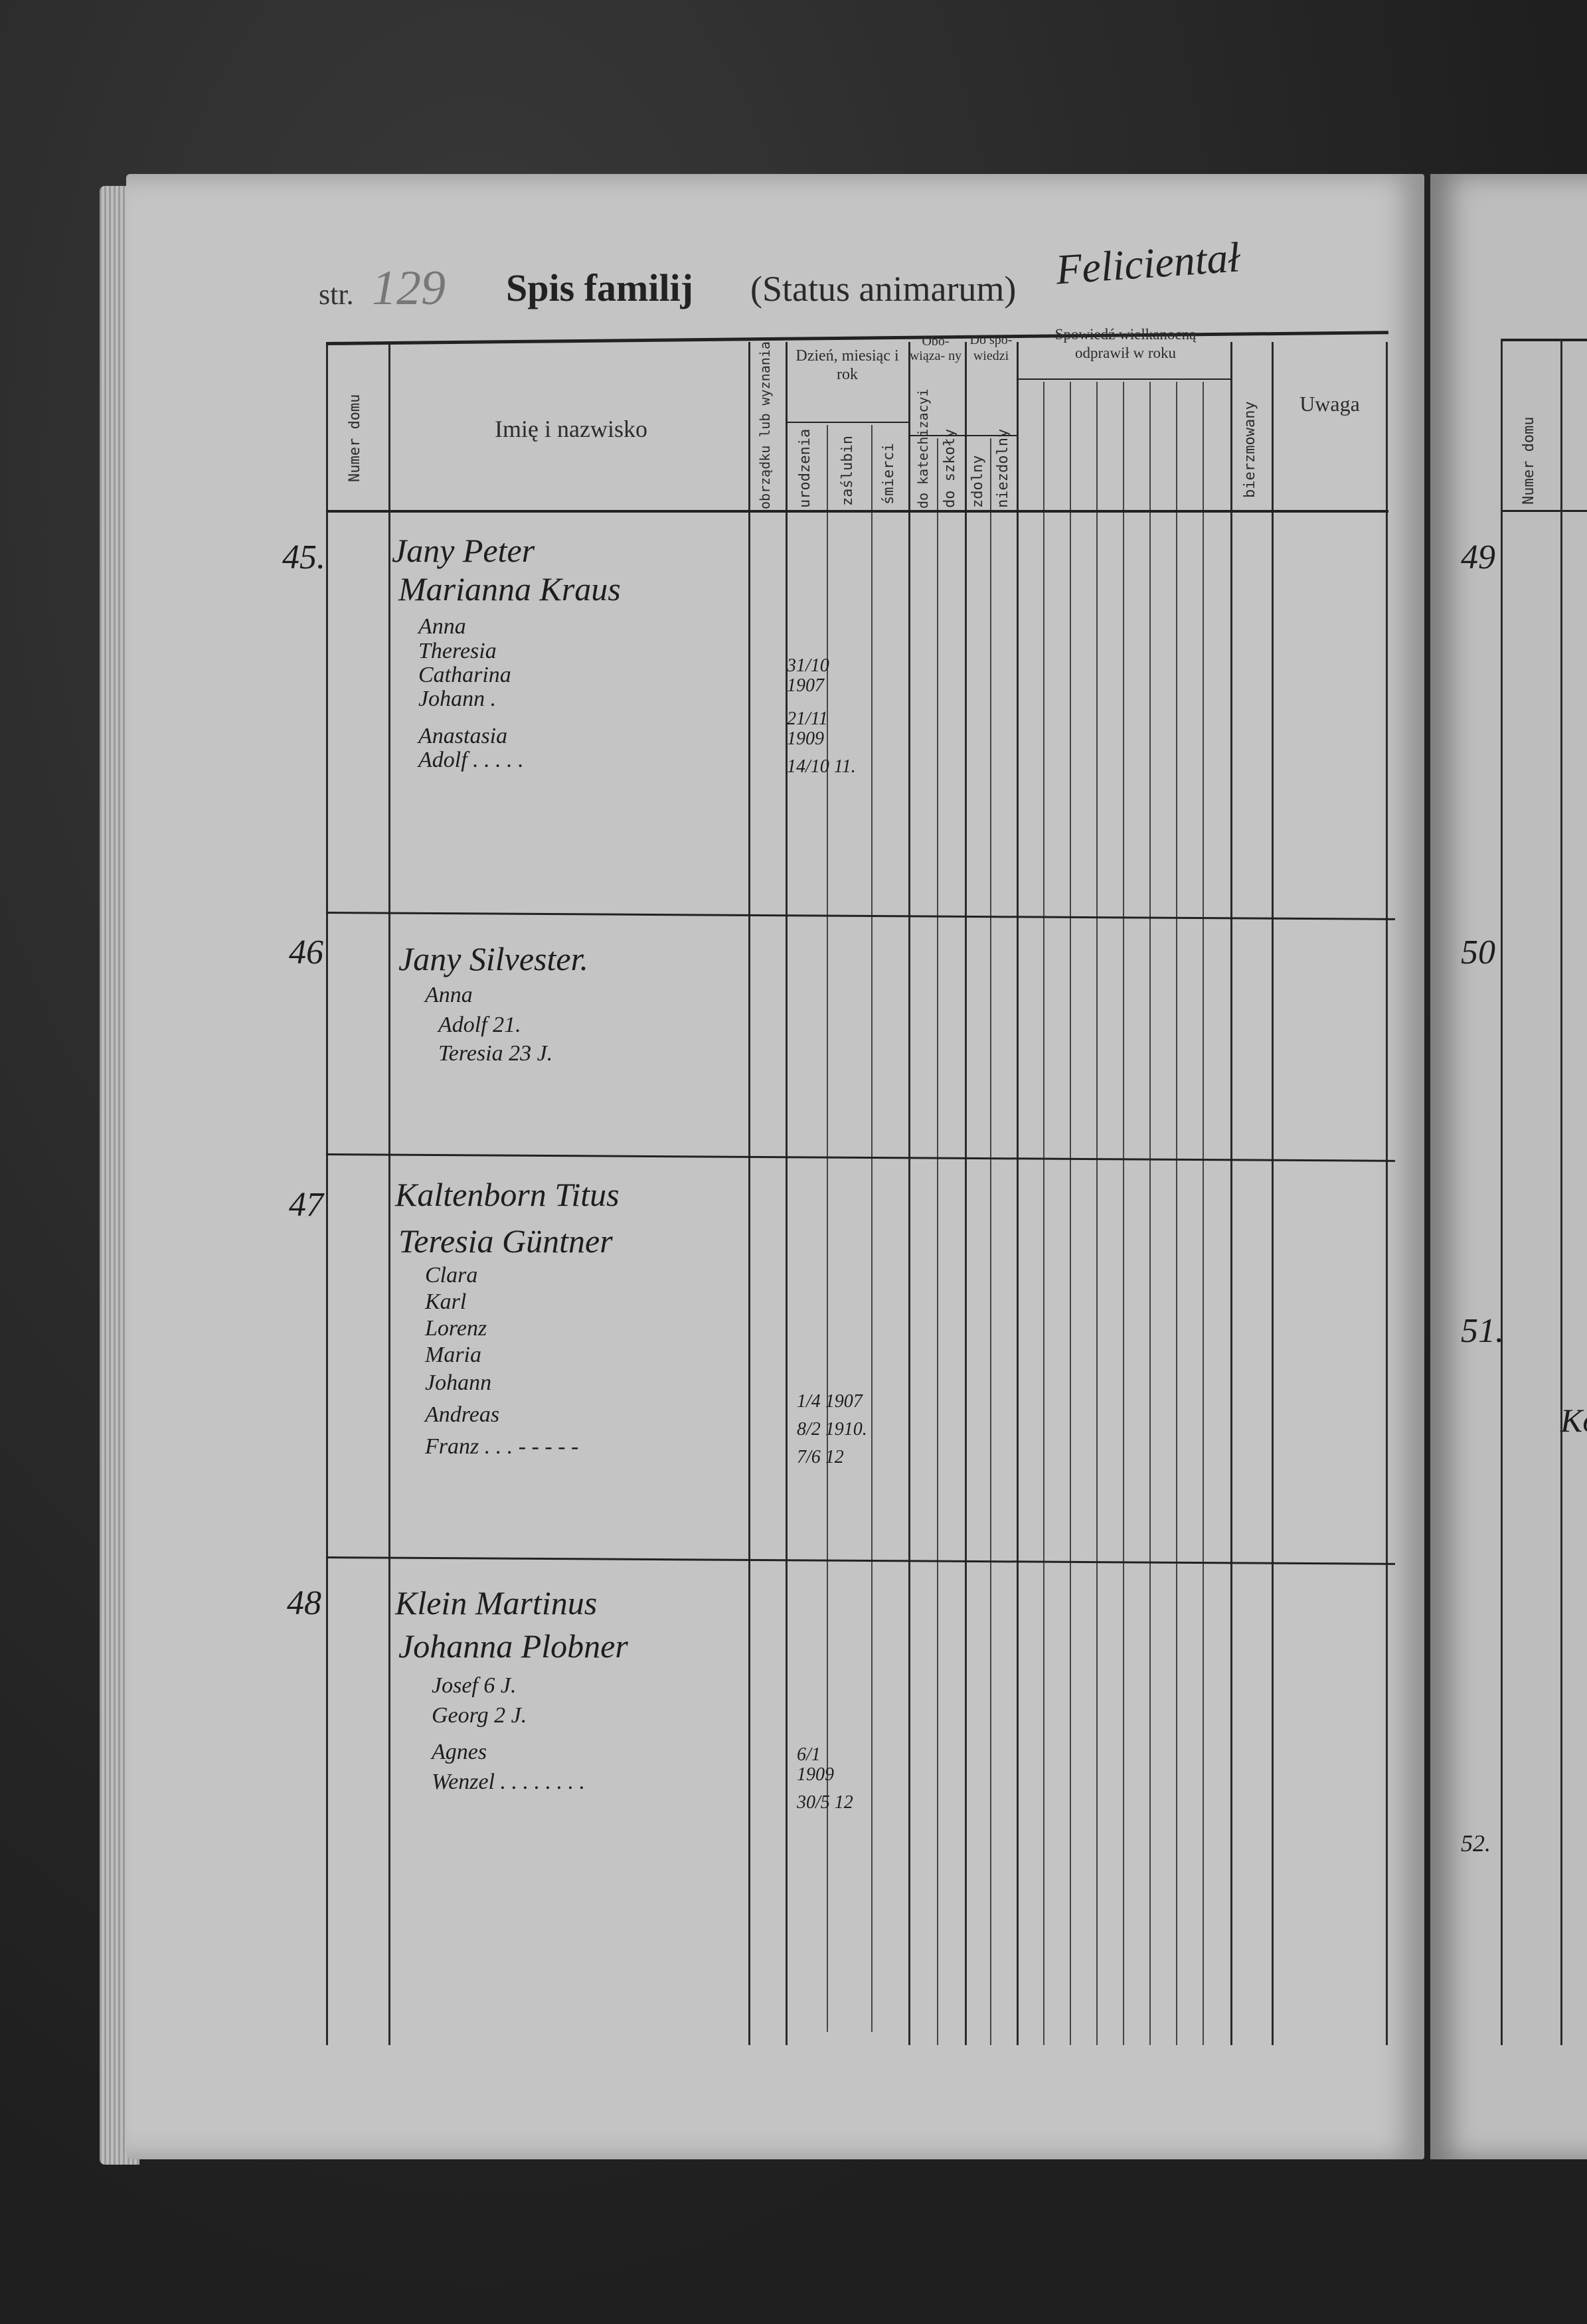 Image resolution: width=1587 pixels, height=2324 pixels. Describe the element at coordinates (848, 471) in the screenshot. I see `col-zaslubin: zaślubin` at that location.